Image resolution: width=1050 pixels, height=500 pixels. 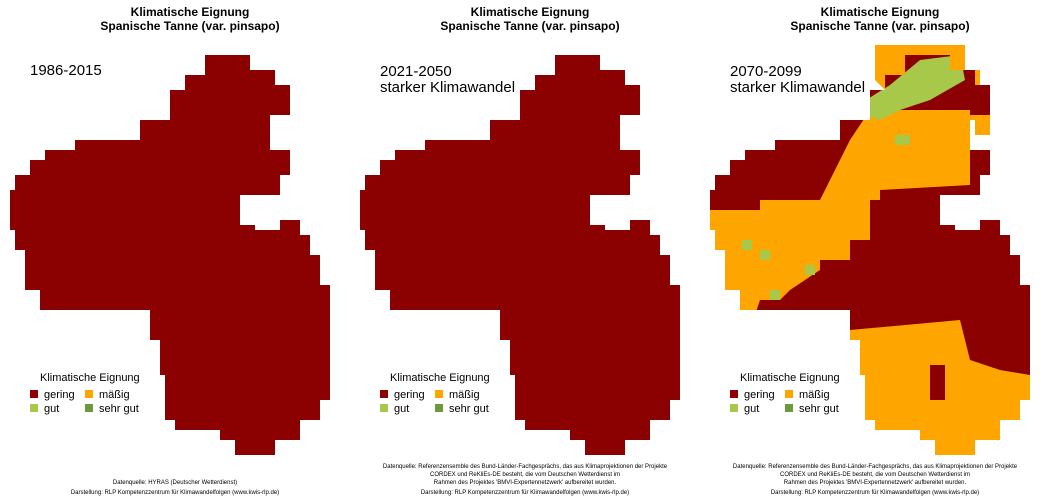 What do you see at coordinates (416, 71) in the screenshot?
I see `period-label: 2021-2050` at bounding box center [416, 71].